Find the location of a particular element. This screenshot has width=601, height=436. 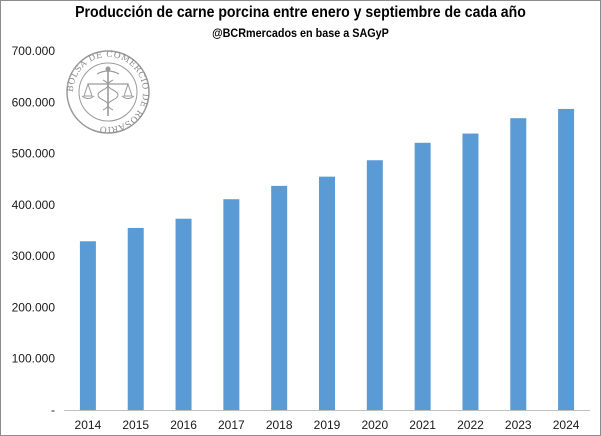

bar-2024 is located at coordinates (566, 259).